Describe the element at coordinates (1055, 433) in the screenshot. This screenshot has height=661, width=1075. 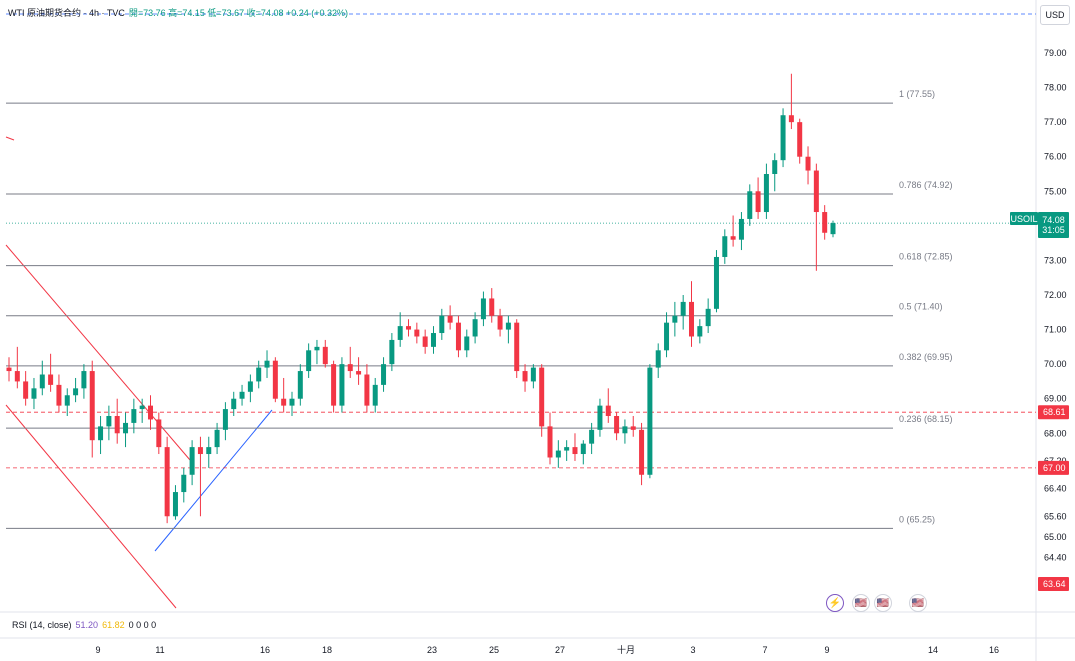
I see `y-tick-label: 68.00` at that location.